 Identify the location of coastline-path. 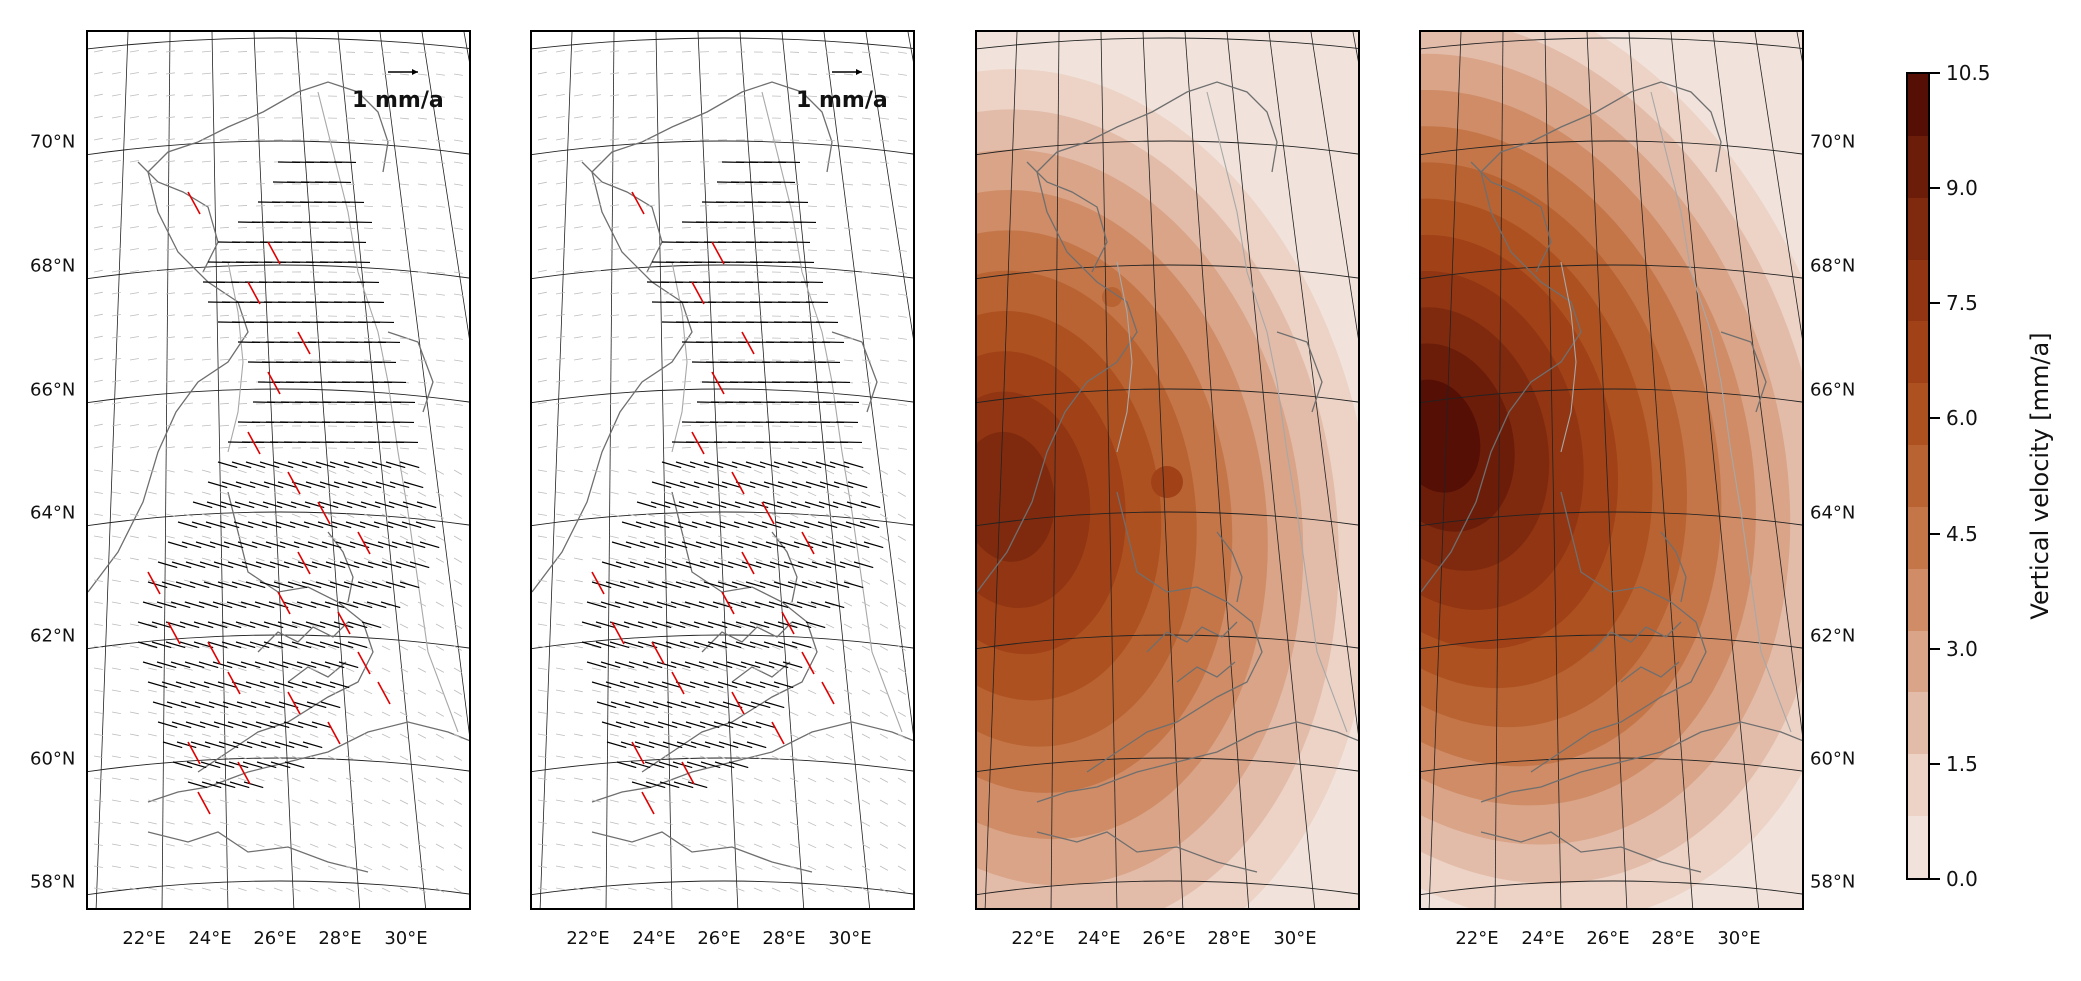
(1571, 337).